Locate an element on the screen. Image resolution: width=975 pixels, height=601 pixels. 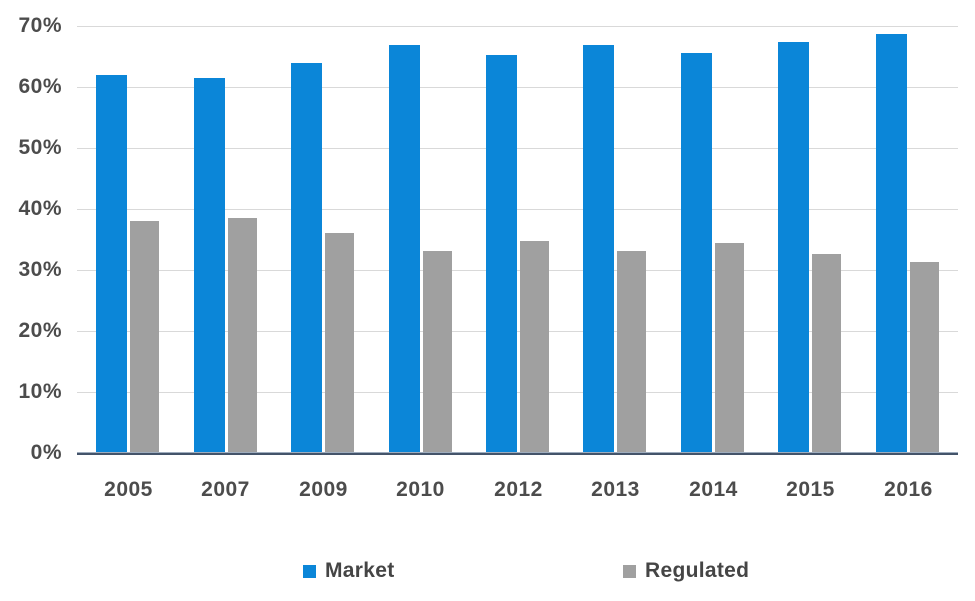
x-axis-tick-label: 2014 is located at coordinates (713, 489).